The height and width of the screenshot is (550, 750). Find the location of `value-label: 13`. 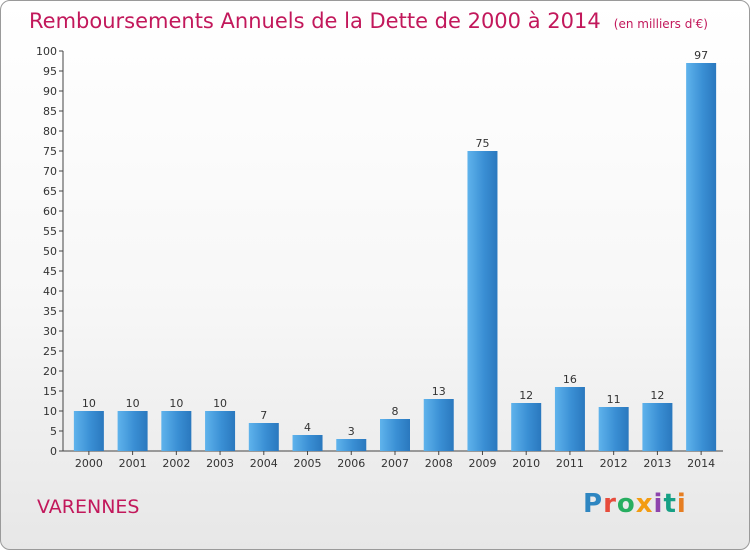

value-label: 13 is located at coordinates (439, 391).